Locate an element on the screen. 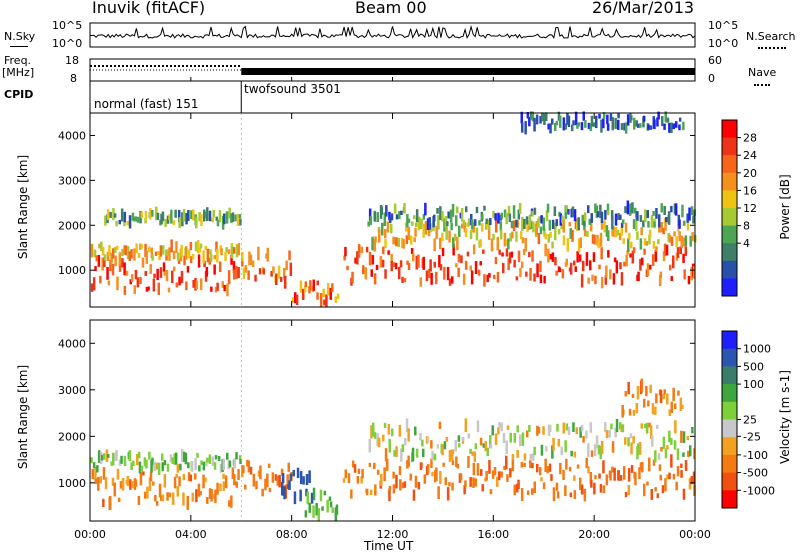 The height and width of the screenshot is (554, 800). velocity-ytick-label: 4000 is located at coordinates (72, 343).